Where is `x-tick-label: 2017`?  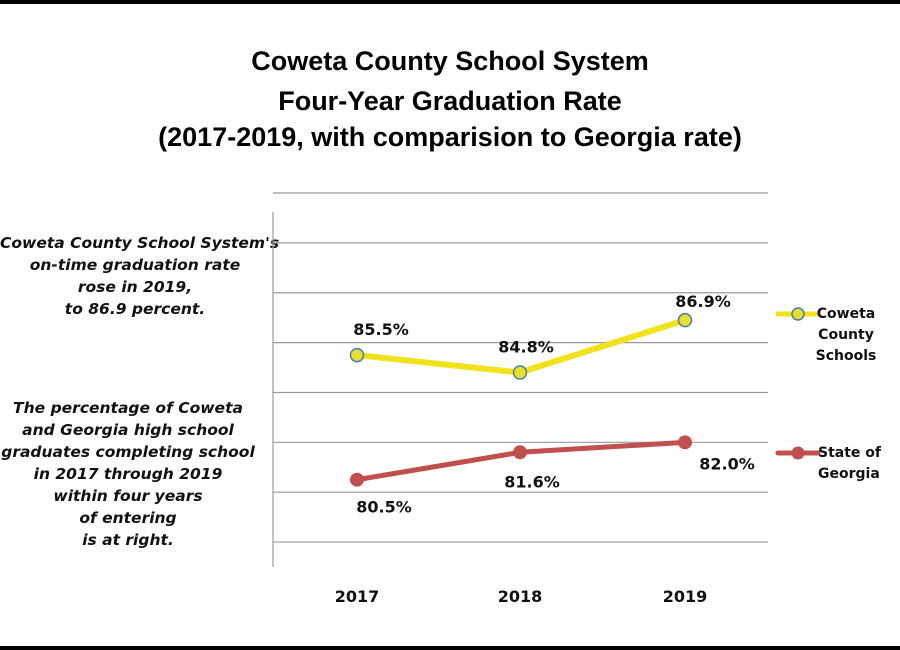 x-tick-label: 2017 is located at coordinates (357, 596).